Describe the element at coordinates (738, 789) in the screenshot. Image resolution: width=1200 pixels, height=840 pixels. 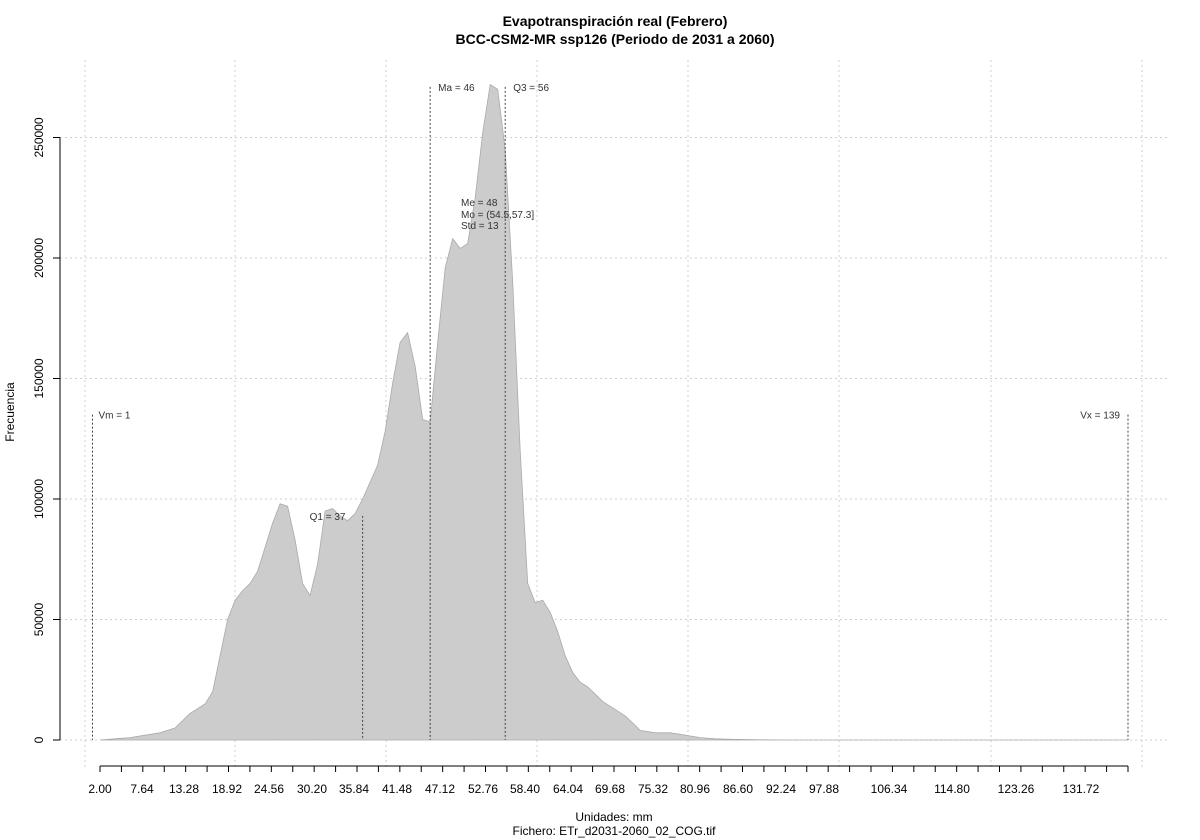
I see `x-tick-label: 86.60` at that location.